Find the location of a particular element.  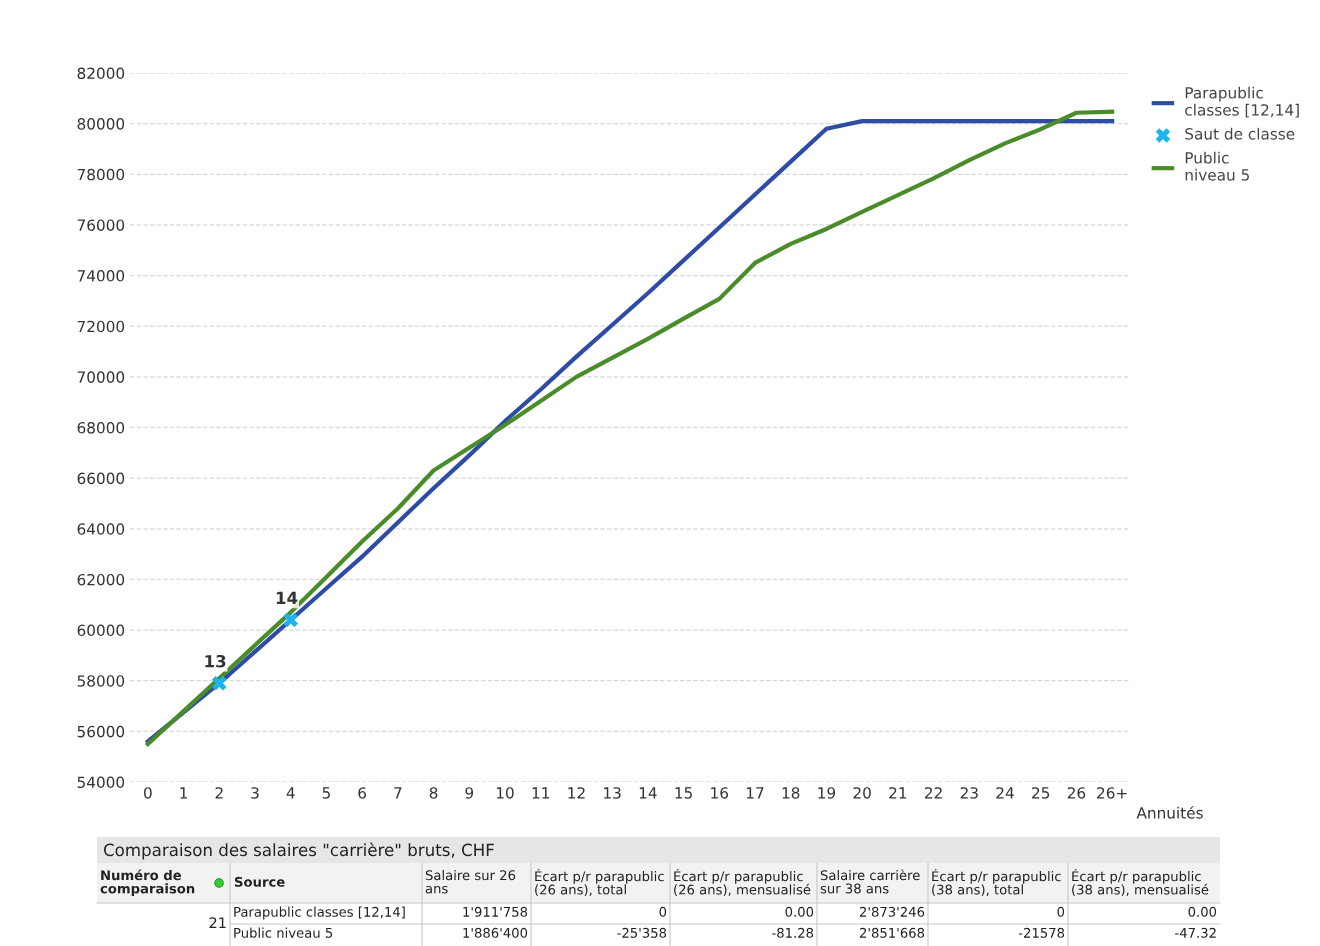

x-tick-label: 5 is located at coordinates (326, 793).